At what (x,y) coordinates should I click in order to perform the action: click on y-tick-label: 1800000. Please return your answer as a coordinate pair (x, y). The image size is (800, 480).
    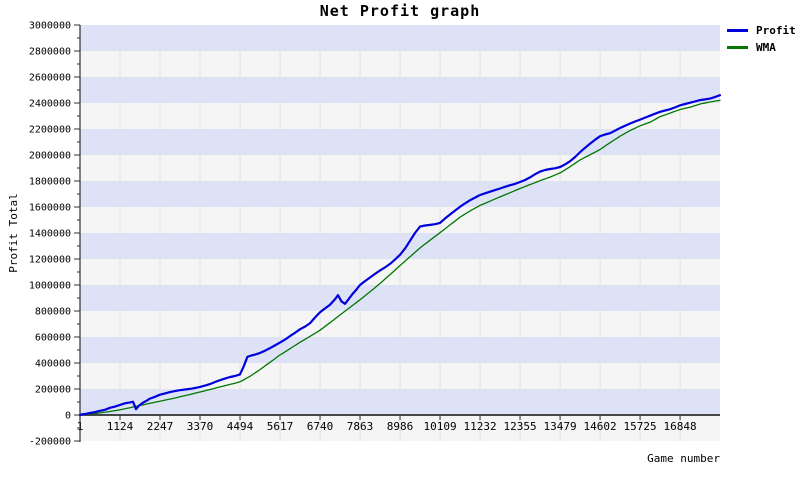
    Looking at the image, I should click on (50, 182).